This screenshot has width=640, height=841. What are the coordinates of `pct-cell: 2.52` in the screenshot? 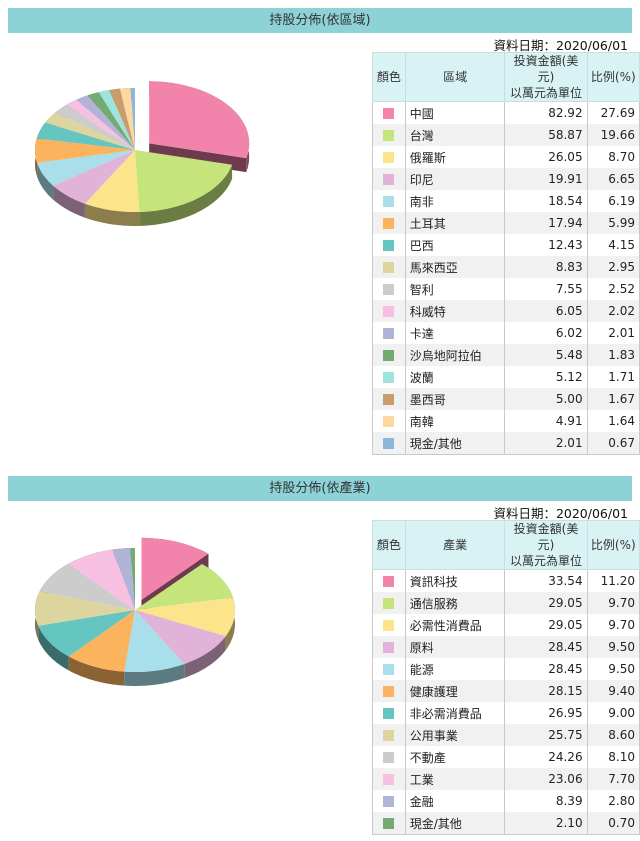 It's located at (613, 289).